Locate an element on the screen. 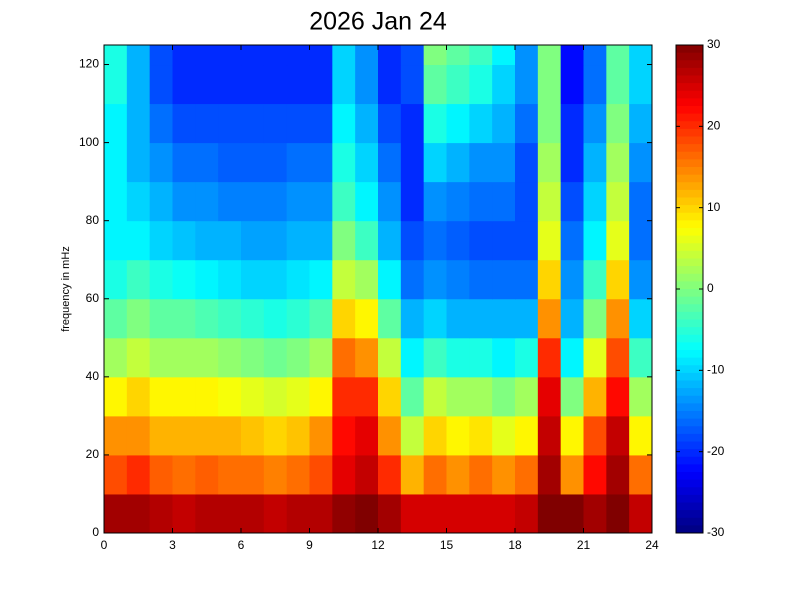 The image size is (801, 605). x-tick-label: 6 is located at coordinates (241, 545).